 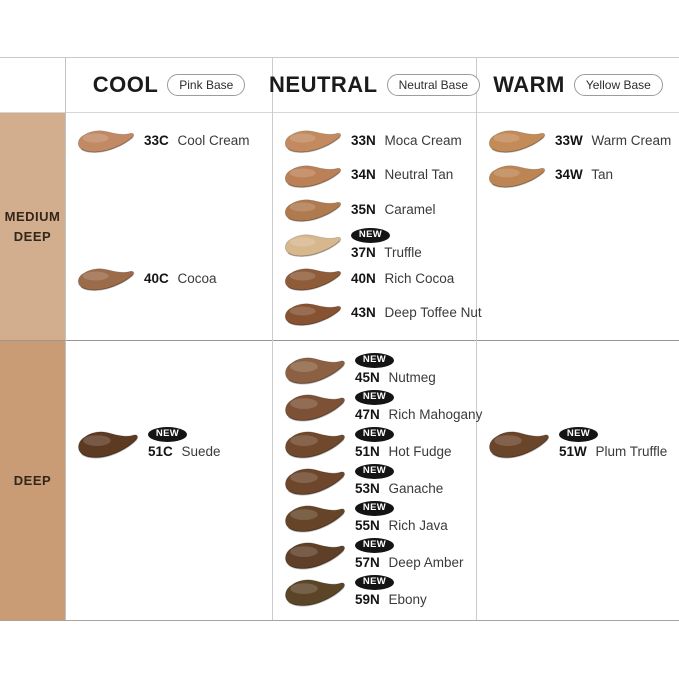 What do you see at coordinates (211, 140) in the screenshot?
I see `shade-name: Cool Cream` at bounding box center [211, 140].